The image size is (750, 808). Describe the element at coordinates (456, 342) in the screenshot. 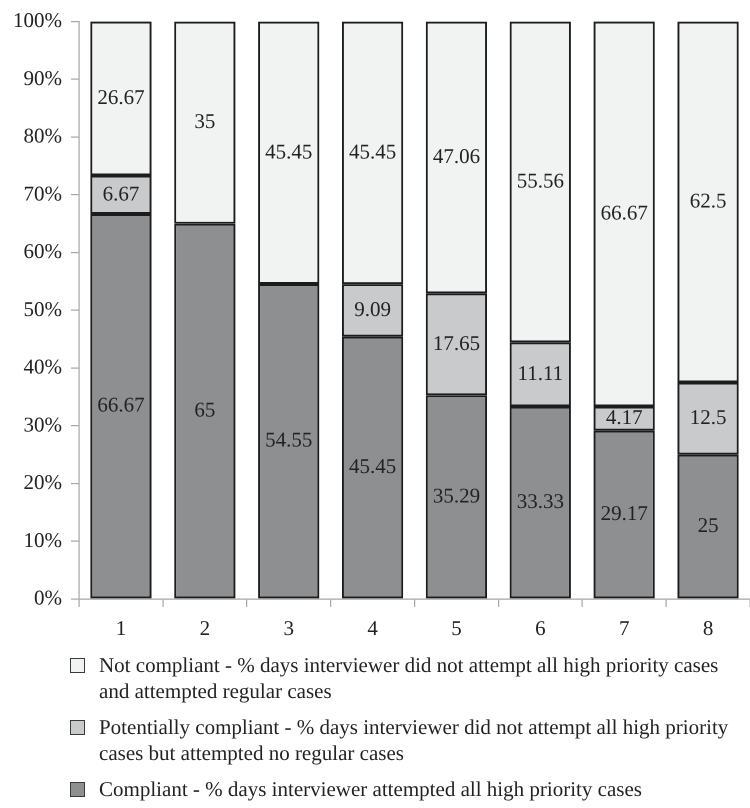

I see `data-label: 17.65` at that location.